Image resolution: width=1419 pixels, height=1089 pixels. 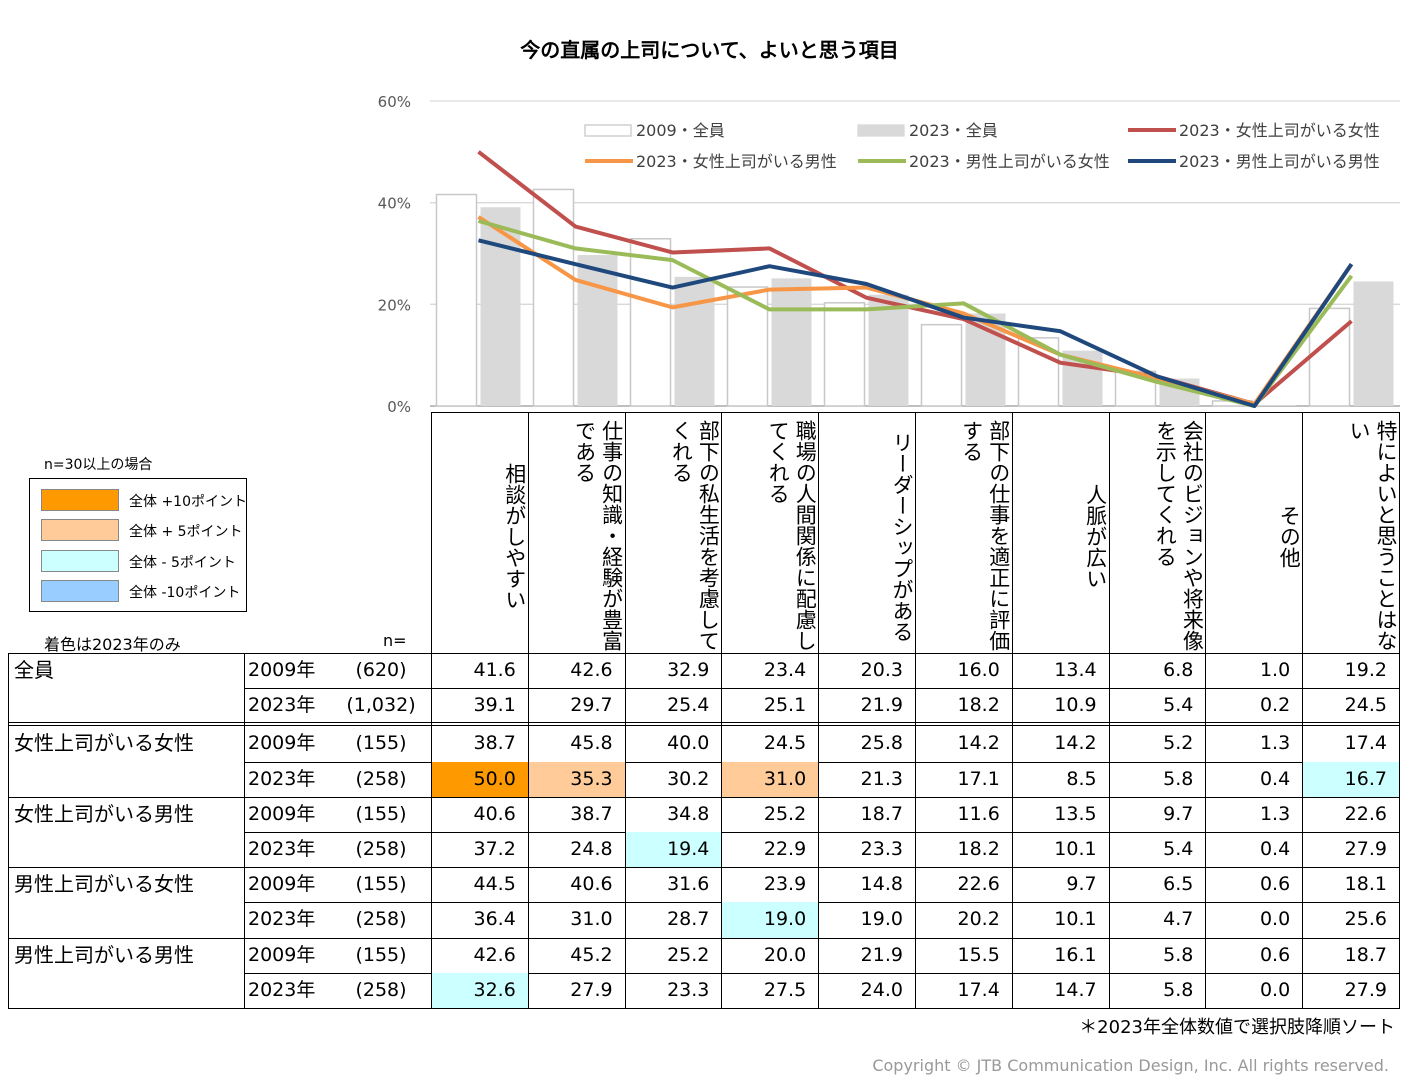 What do you see at coordinates (494, 670) in the screenshot?
I see `value-cell: 41.6` at bounding box center [494, 670].